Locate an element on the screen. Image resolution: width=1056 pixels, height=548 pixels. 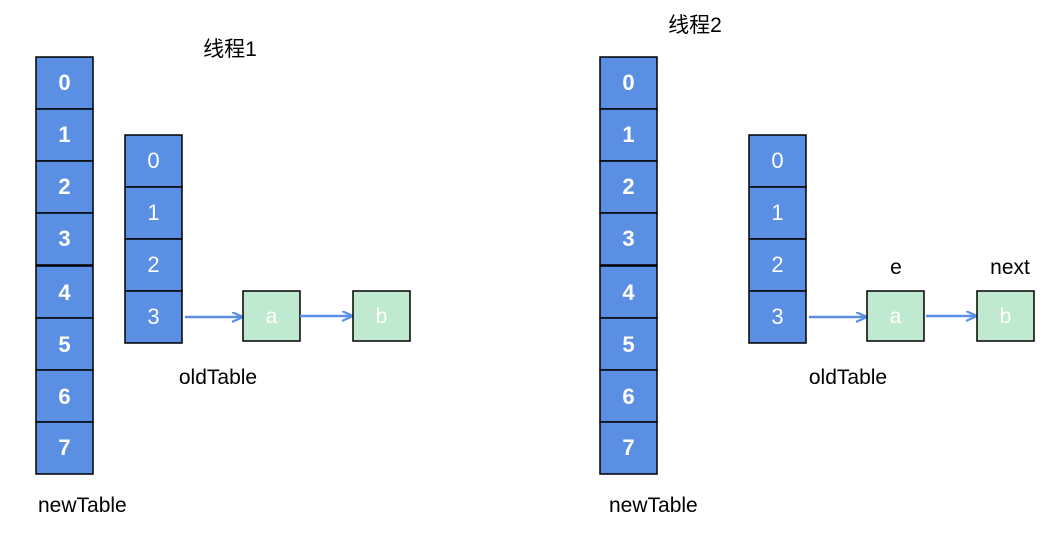
panel-title: 线程1 is located at coordinates (230, 49).